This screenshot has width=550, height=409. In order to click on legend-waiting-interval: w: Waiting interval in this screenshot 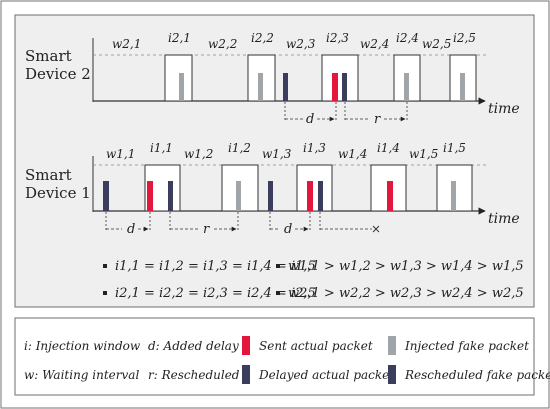, I will do `click(81, 375)`.